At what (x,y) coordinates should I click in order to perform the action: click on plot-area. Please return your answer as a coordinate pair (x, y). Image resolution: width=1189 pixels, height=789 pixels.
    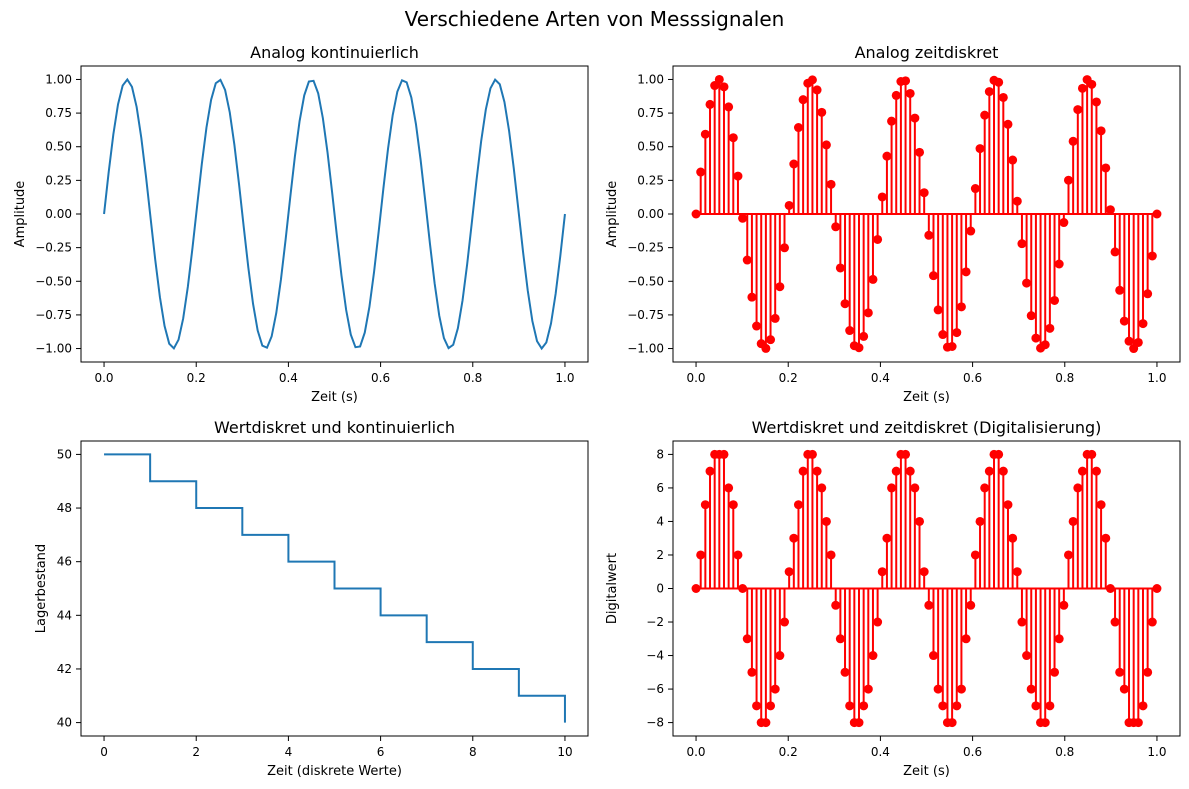
    Looking at the image, I should click on (926, 588).